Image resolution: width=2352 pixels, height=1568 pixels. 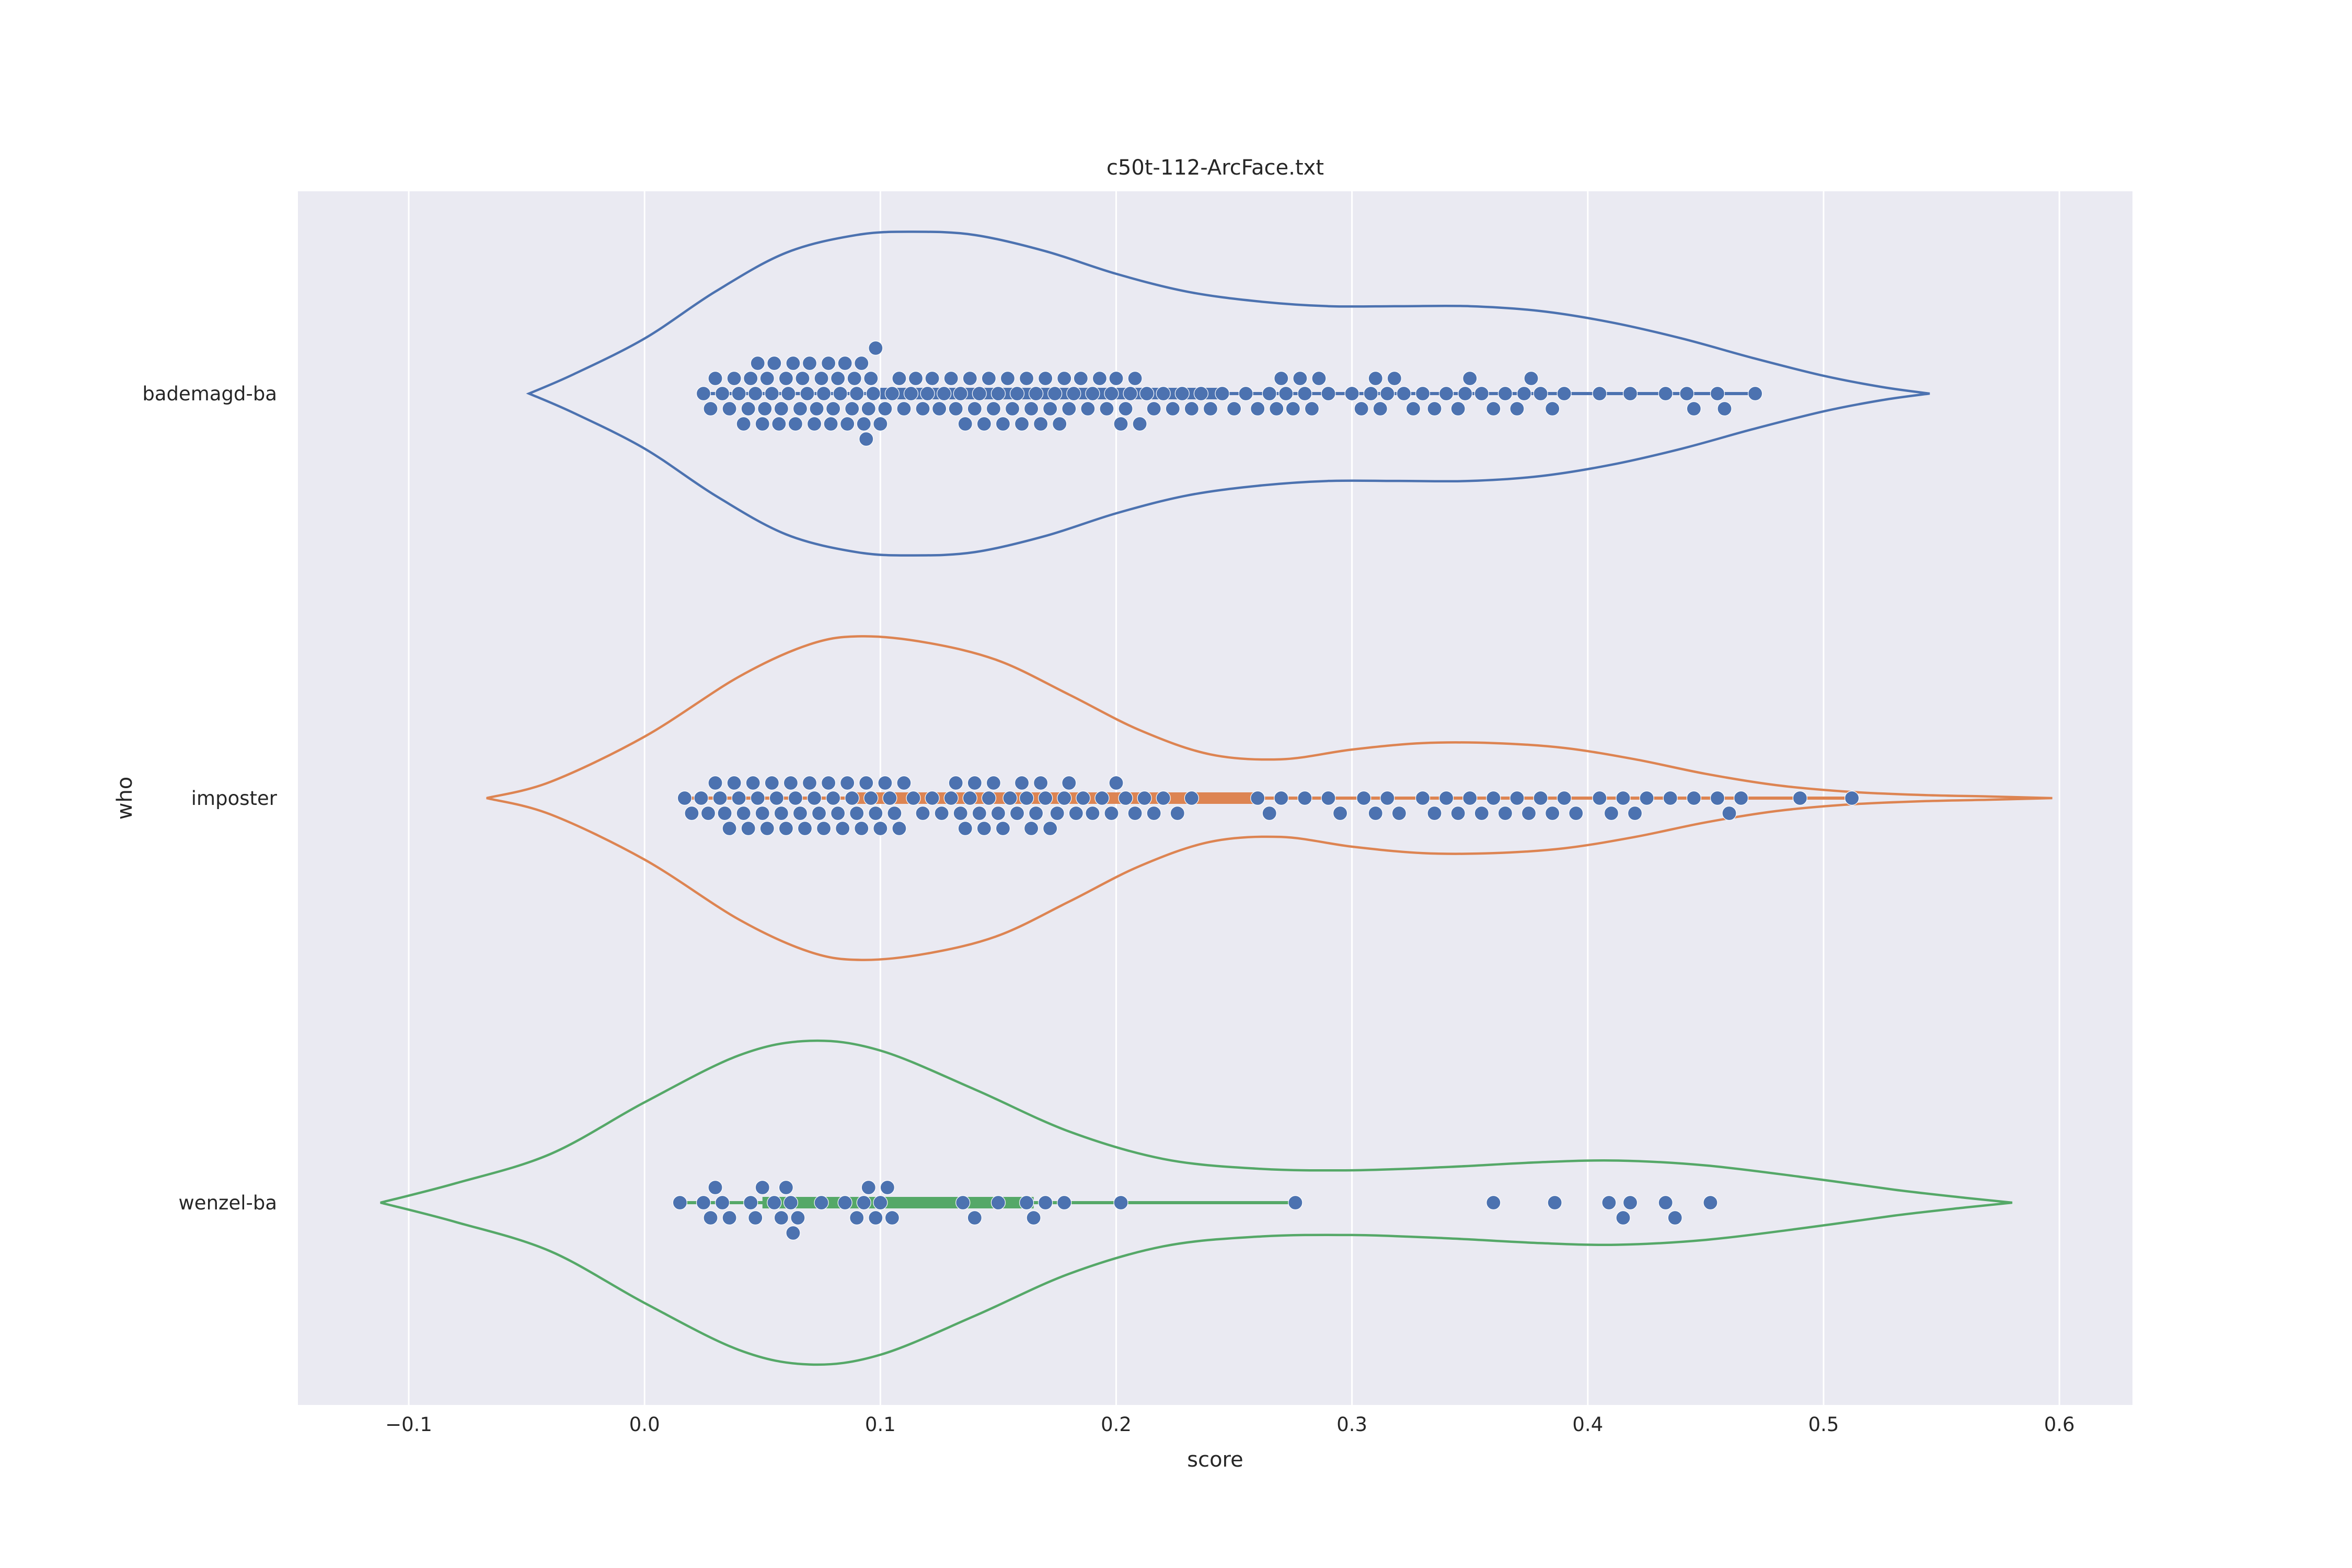 I want to click on y-axis-label: who, so click(x=125, y=798).